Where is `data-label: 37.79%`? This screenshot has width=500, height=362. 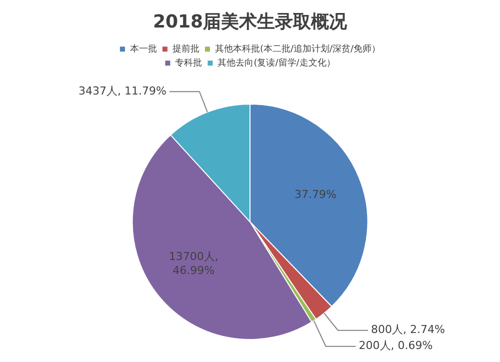
data-label: 37.79% is located at coordinates (315, 195).